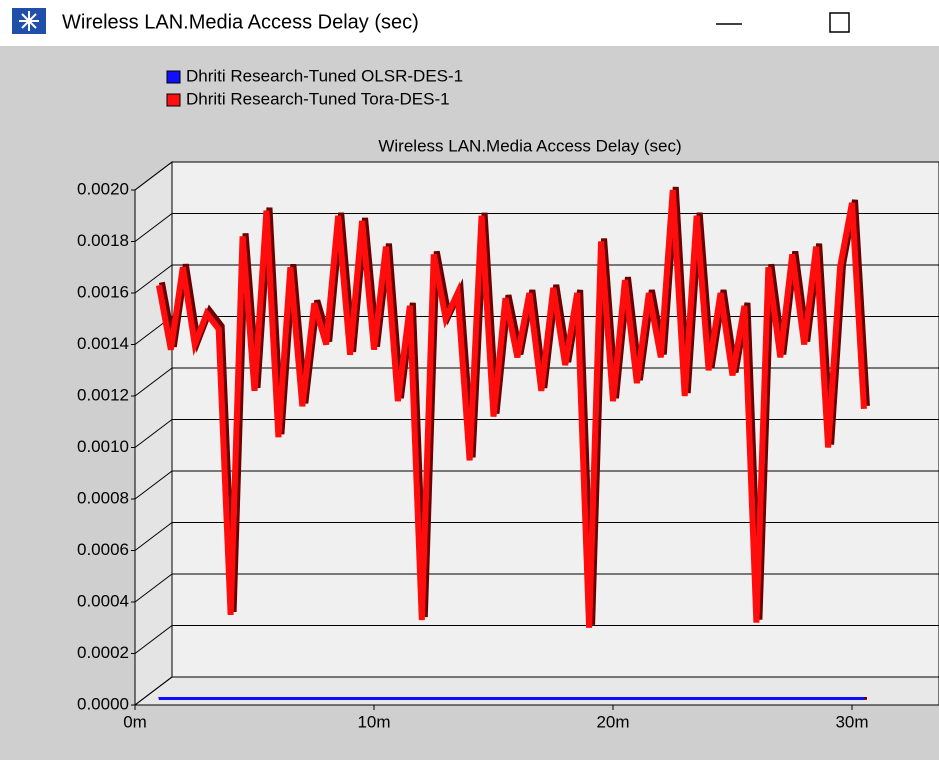  What do you see at coordinates (103, 652) in the screenshot?
I see `y-tick-label: 0.0002` at bounding box center [103, 652].